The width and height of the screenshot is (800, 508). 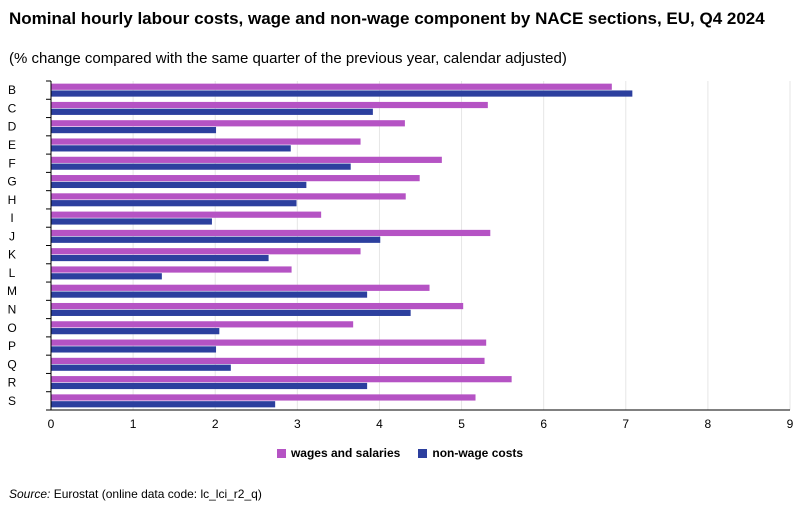 I want to click on category-label-D: D, so click(x=12, y=127).